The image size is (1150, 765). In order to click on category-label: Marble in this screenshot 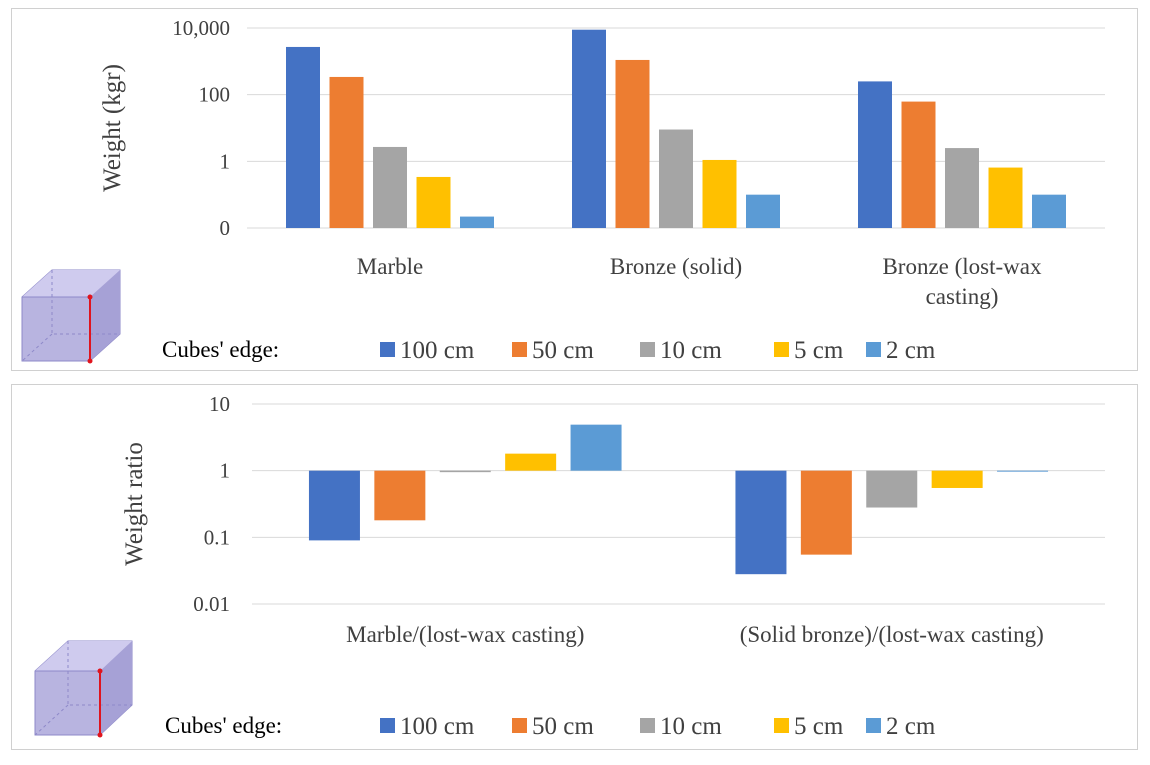, I will do `click(390, 266)`.